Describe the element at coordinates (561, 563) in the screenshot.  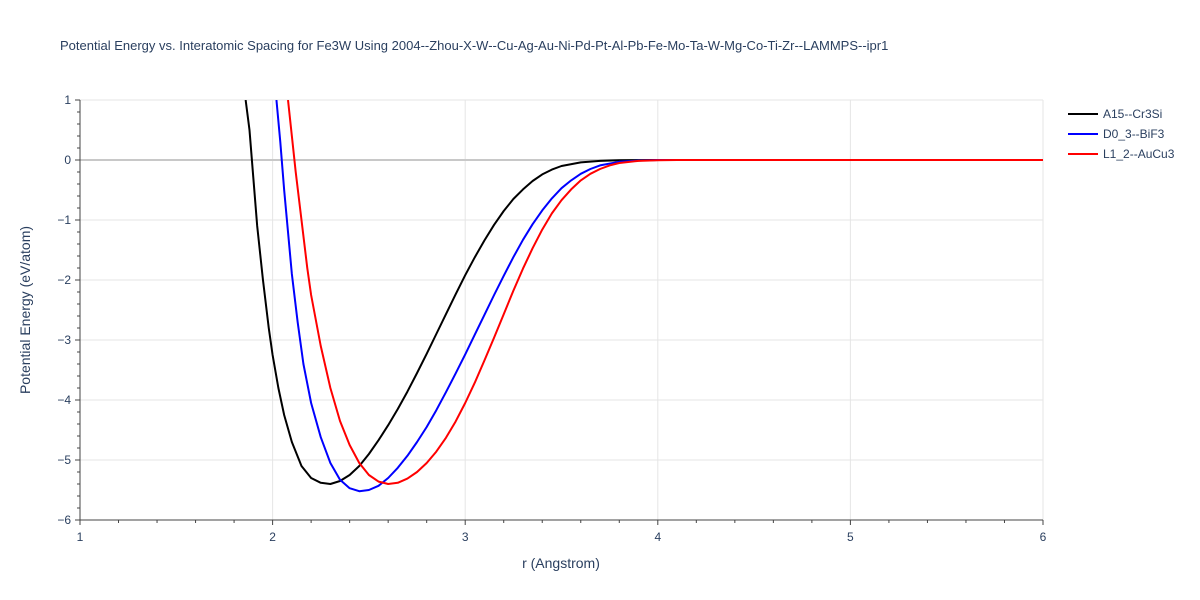
I see `x-axis-title: r (Angstrom)` at that location.